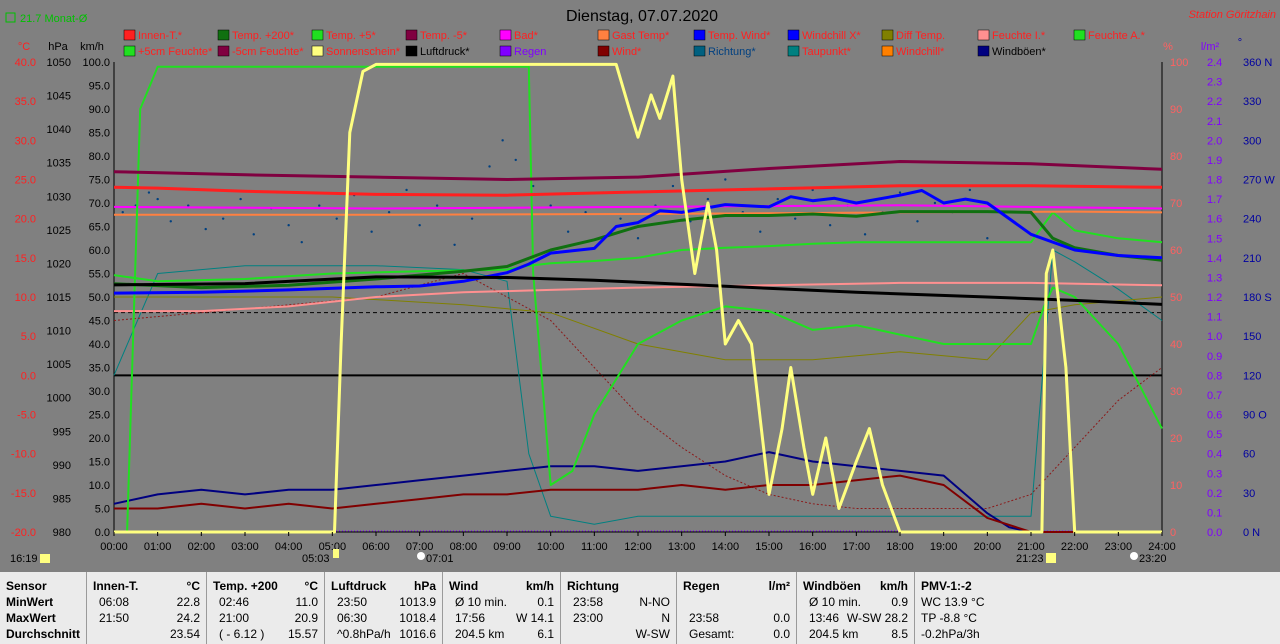 The height and width of the screenshot is (644, 1280). What do you see at coordinates (146, 608) in the screenshot?
I see `stats-column: Innen-T. °C 06:08 21:50 22.8 24.2 23.54` at bounding box center [146, 608].